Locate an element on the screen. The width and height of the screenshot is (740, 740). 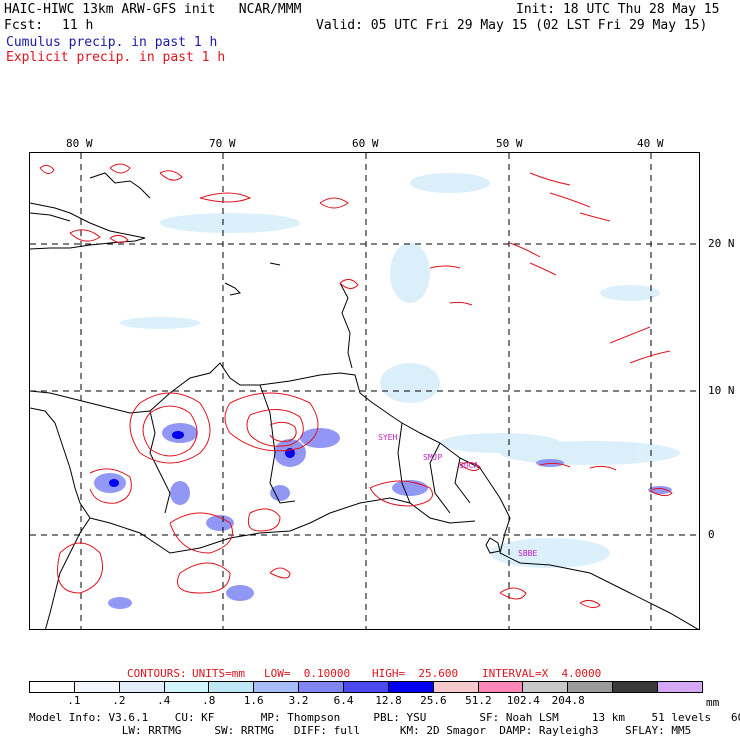
legend-tick-label: .8 is located at coordinates (209, 700).